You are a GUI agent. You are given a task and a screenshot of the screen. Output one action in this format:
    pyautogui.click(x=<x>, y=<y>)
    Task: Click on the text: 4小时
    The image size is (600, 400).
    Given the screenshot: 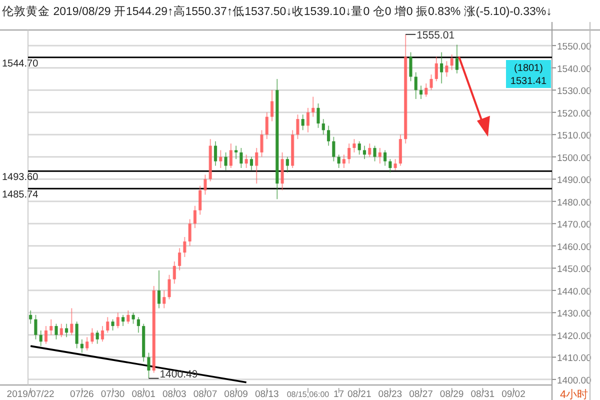 What is the action you would take?
    pyautogui.click(x=574, y=394)
    